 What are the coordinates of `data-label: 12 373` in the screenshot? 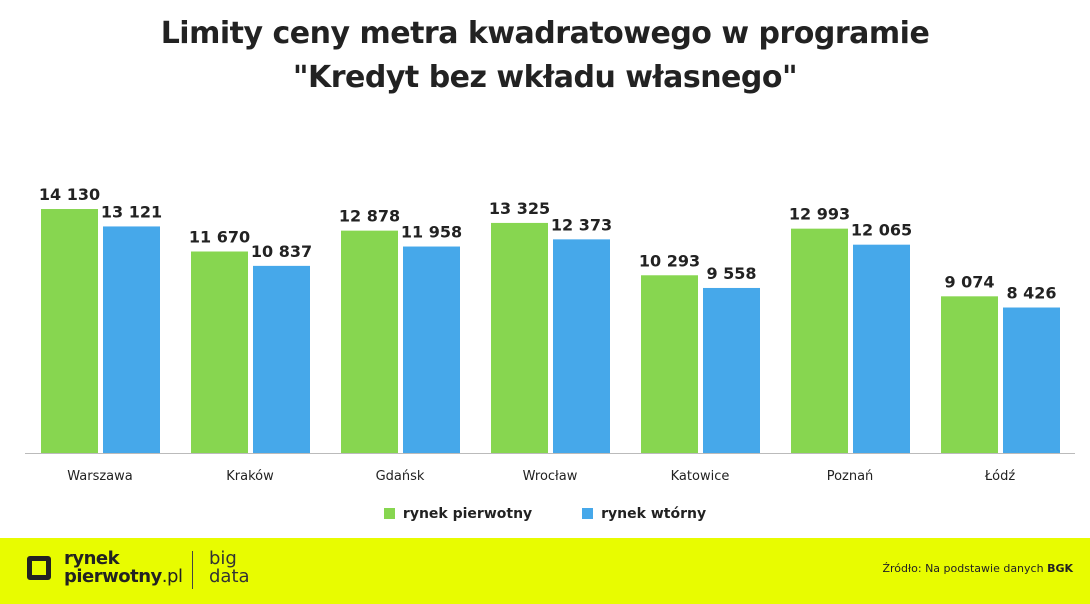 It's located at (581, 224).